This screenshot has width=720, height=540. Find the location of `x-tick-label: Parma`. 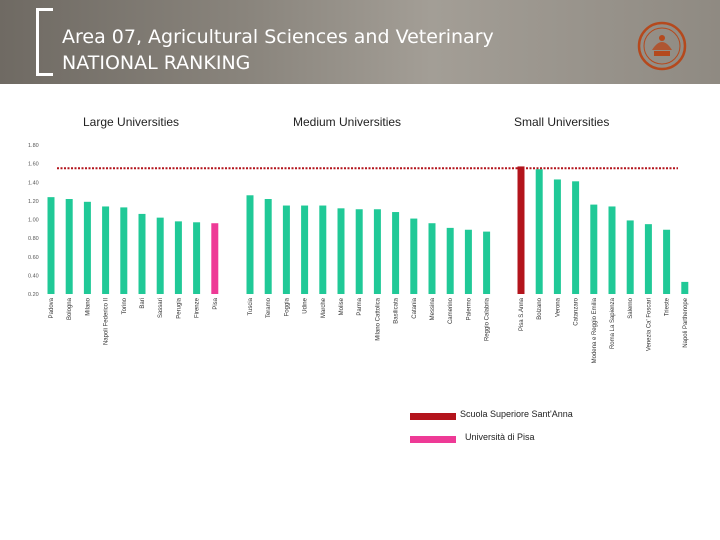

x-tick-label: Parma is located at coordinates (360, 306).